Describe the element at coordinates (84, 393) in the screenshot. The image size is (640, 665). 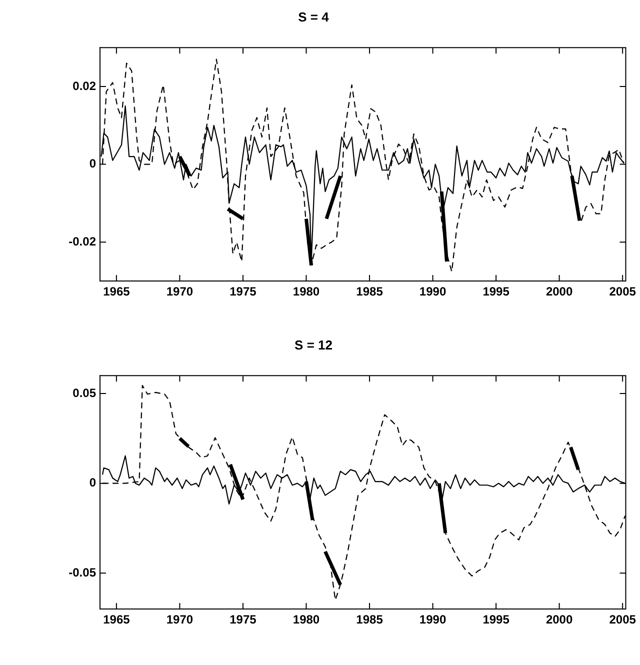
I see `y-tick-label: 0.05` at that location.